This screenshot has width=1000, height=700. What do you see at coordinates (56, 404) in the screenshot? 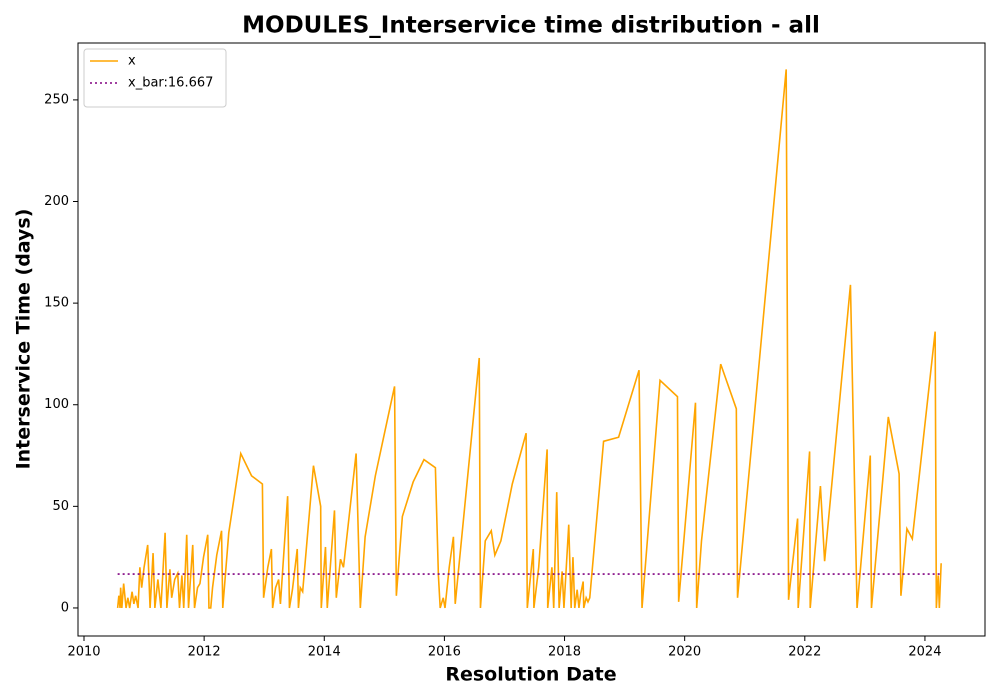
I see `y-tick-label: 100` at bounding box center [56, 404].